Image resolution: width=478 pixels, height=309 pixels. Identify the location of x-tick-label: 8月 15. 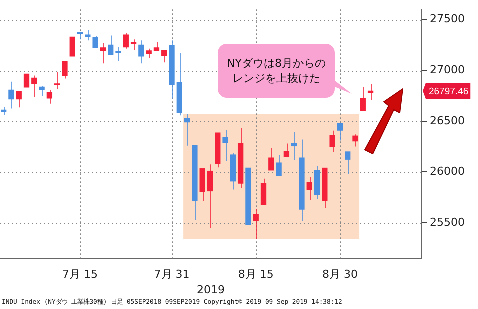
(256, 275).